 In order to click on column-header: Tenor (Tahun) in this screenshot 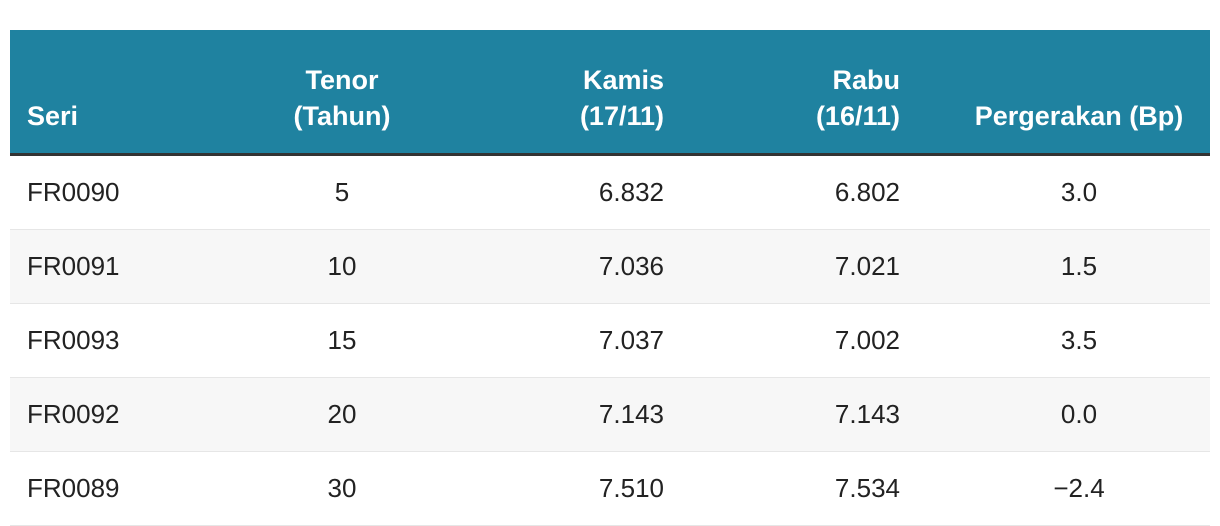, I will do `click(342, 93)`.